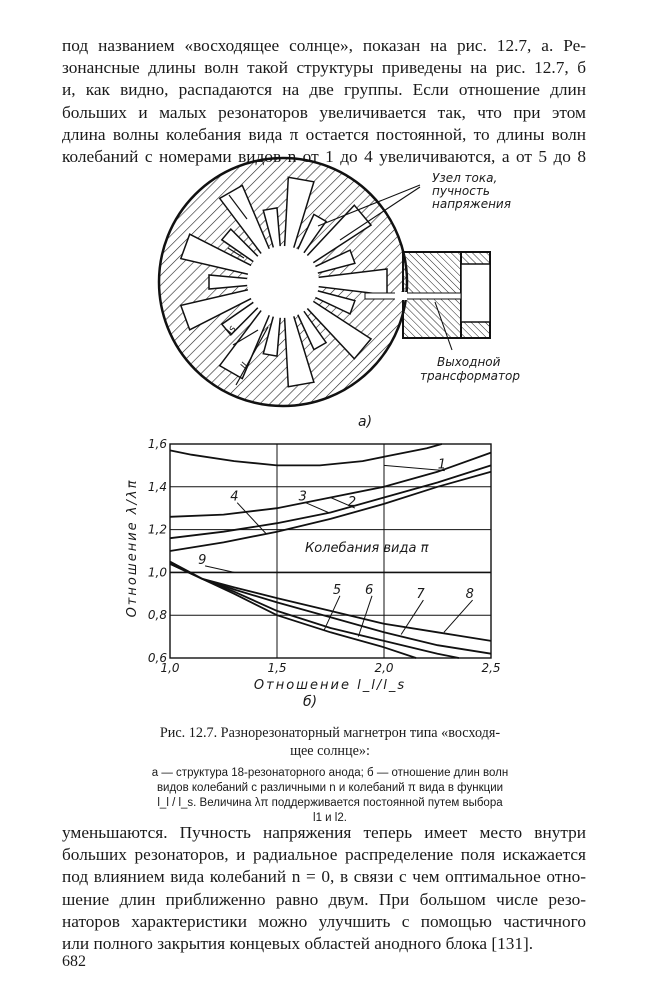  What do you see at coordinates (245, 366) in the screenshot?
I see `dim-ll-label: ll` at bounding box center [245, 366].